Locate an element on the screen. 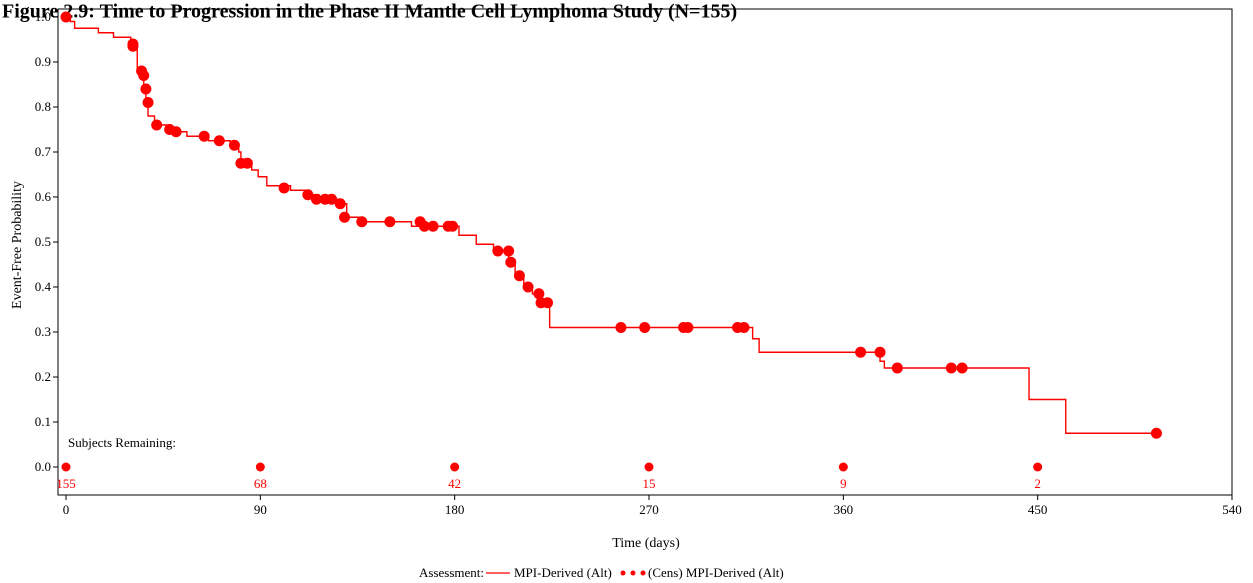 The height and width of the screenshot is (583, 1253). x-tick-label: 360 is located at coordinates (844, 509).